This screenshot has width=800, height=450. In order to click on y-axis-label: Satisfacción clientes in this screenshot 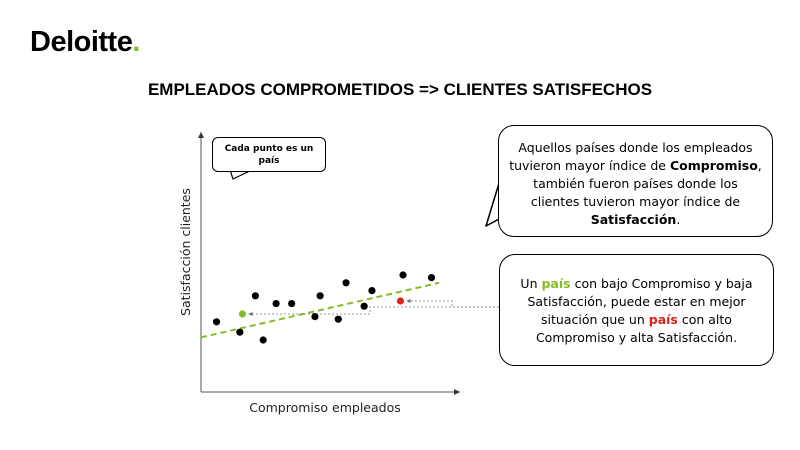, I will do `click(185, 252)`.